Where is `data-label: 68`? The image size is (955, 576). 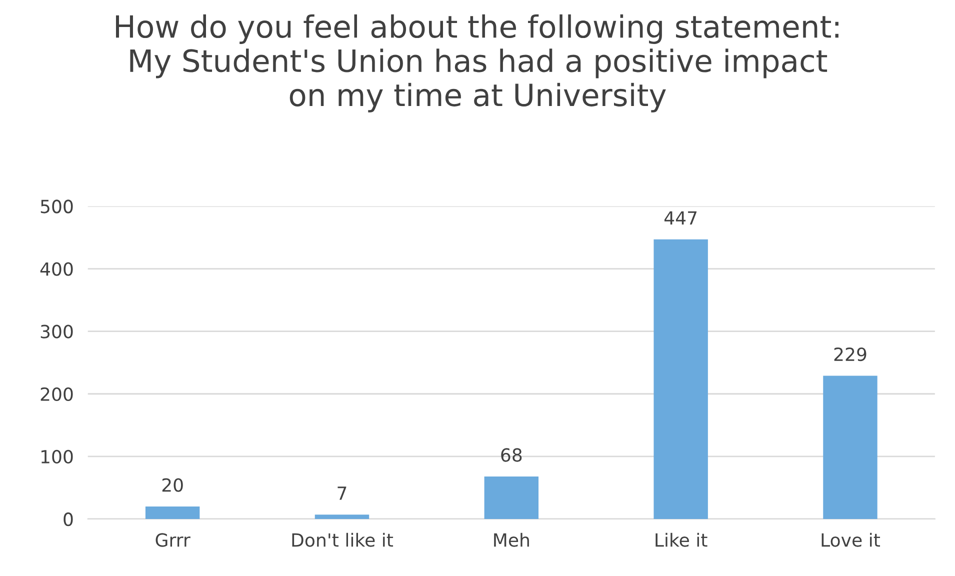
data-label: 68 is located at coordinates (511, 455).